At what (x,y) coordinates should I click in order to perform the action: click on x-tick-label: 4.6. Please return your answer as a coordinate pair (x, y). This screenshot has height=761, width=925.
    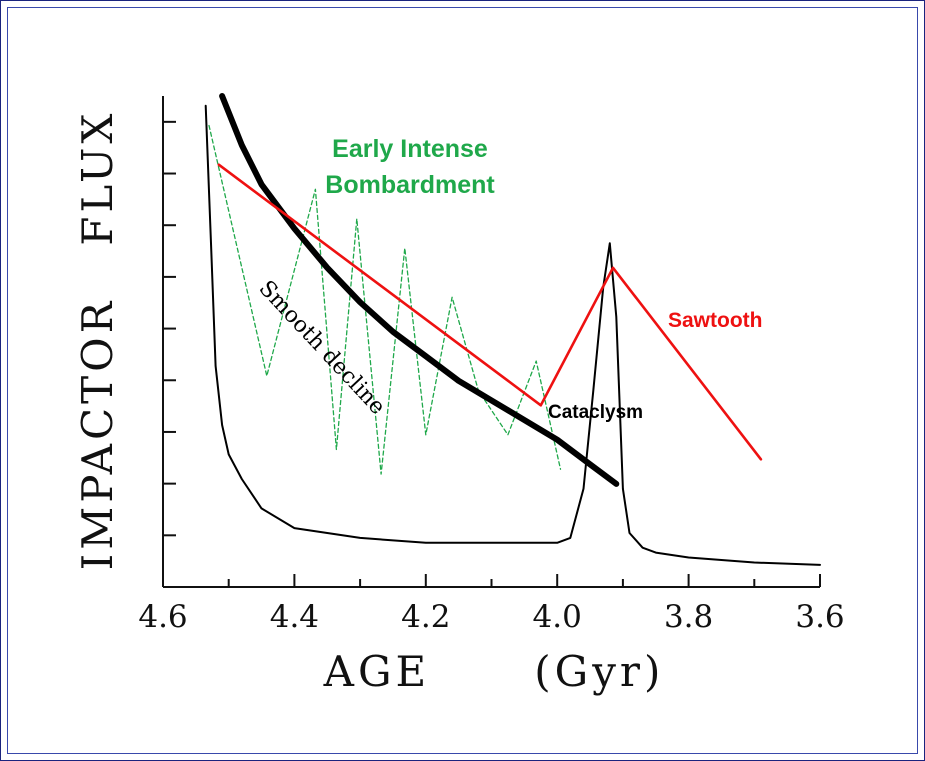
    Looking at the image, I should click on (162, 617).